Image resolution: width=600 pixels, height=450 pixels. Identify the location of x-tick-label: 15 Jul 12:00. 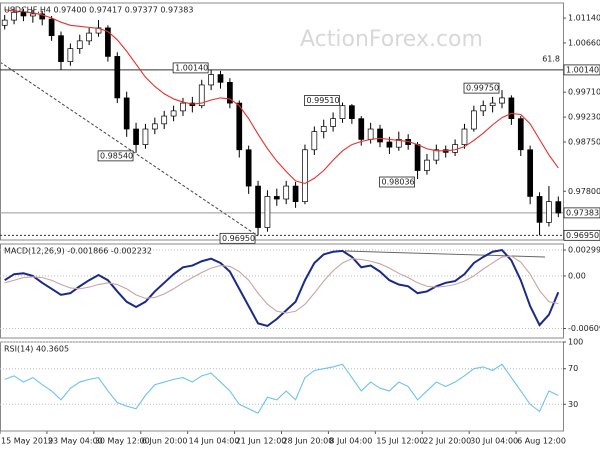
(400, 441).